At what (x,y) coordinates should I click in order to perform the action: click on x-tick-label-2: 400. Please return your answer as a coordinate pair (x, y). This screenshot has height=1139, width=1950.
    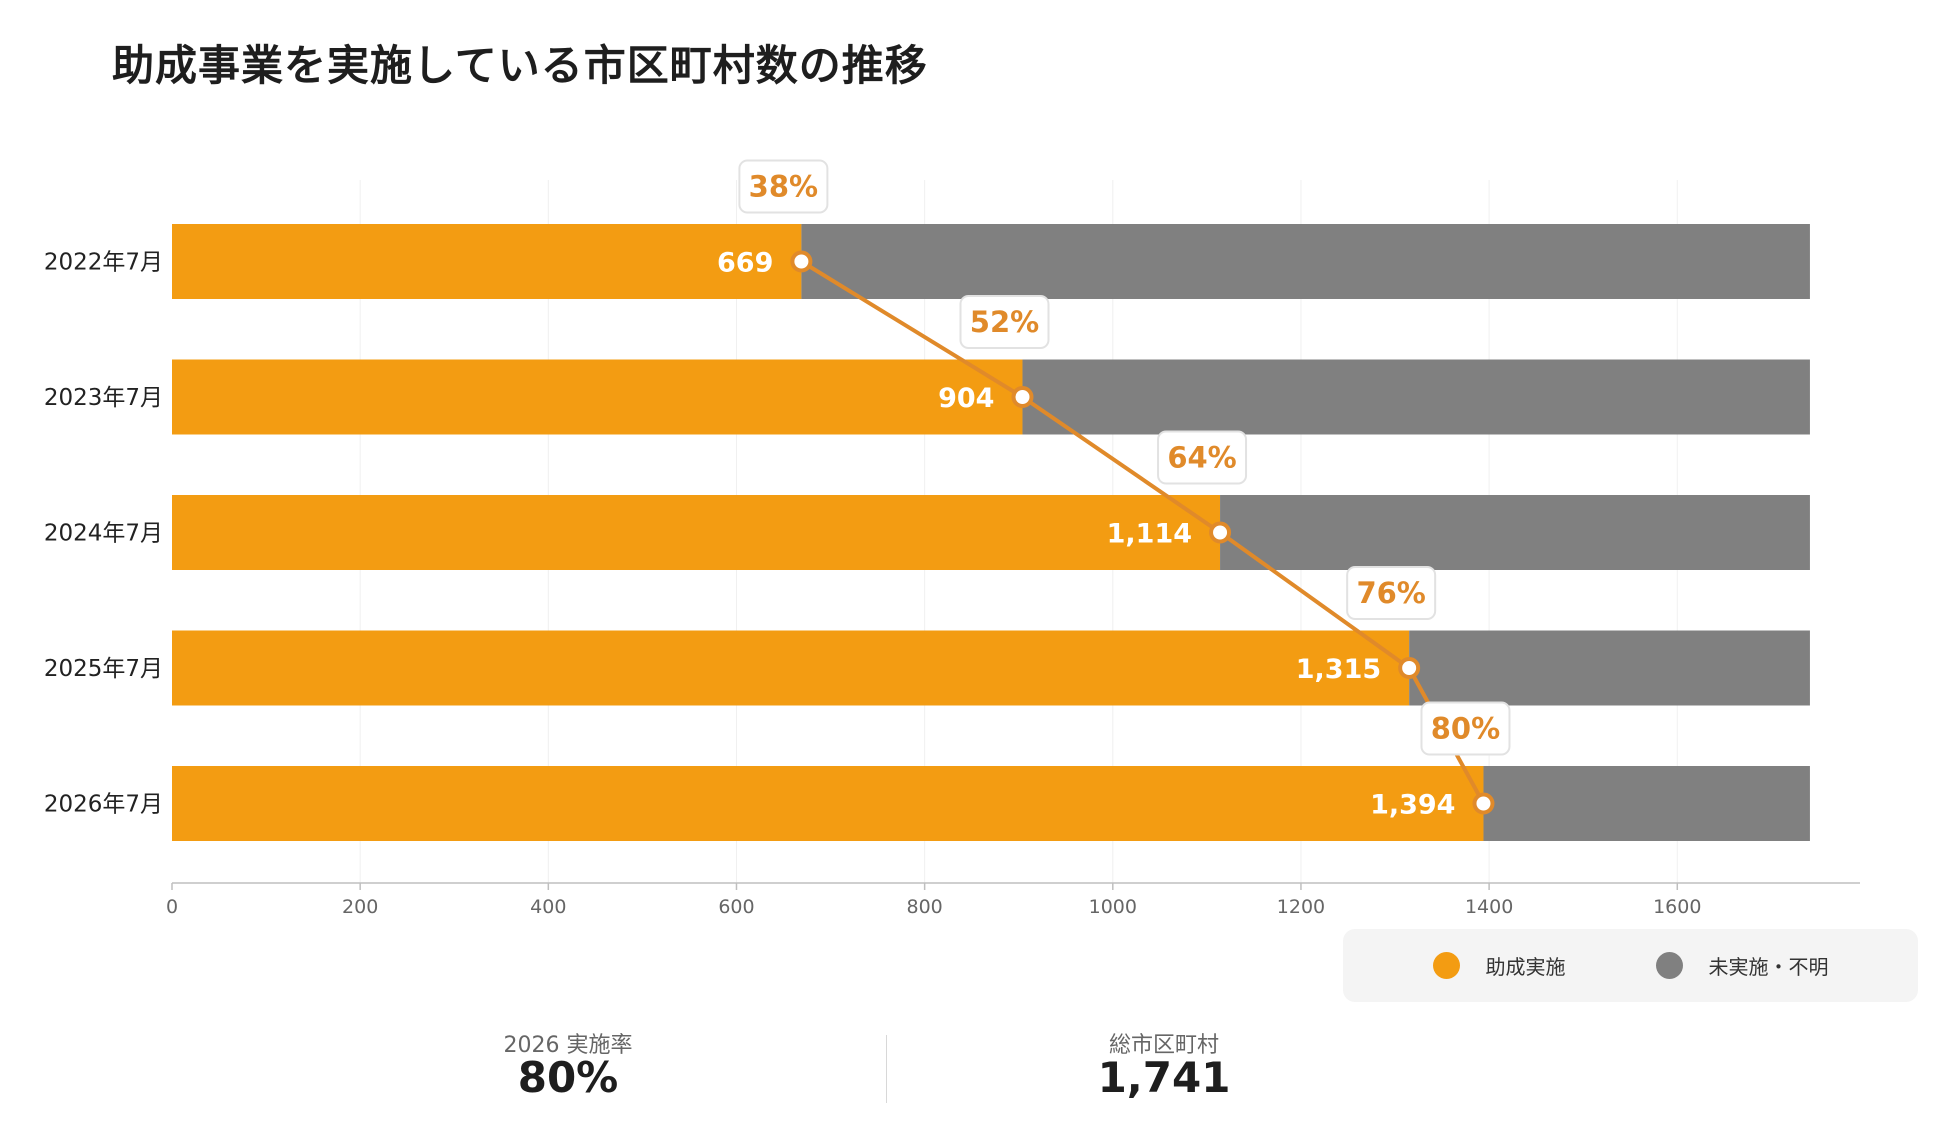
    Looking at the image, I should click on (548, 907).